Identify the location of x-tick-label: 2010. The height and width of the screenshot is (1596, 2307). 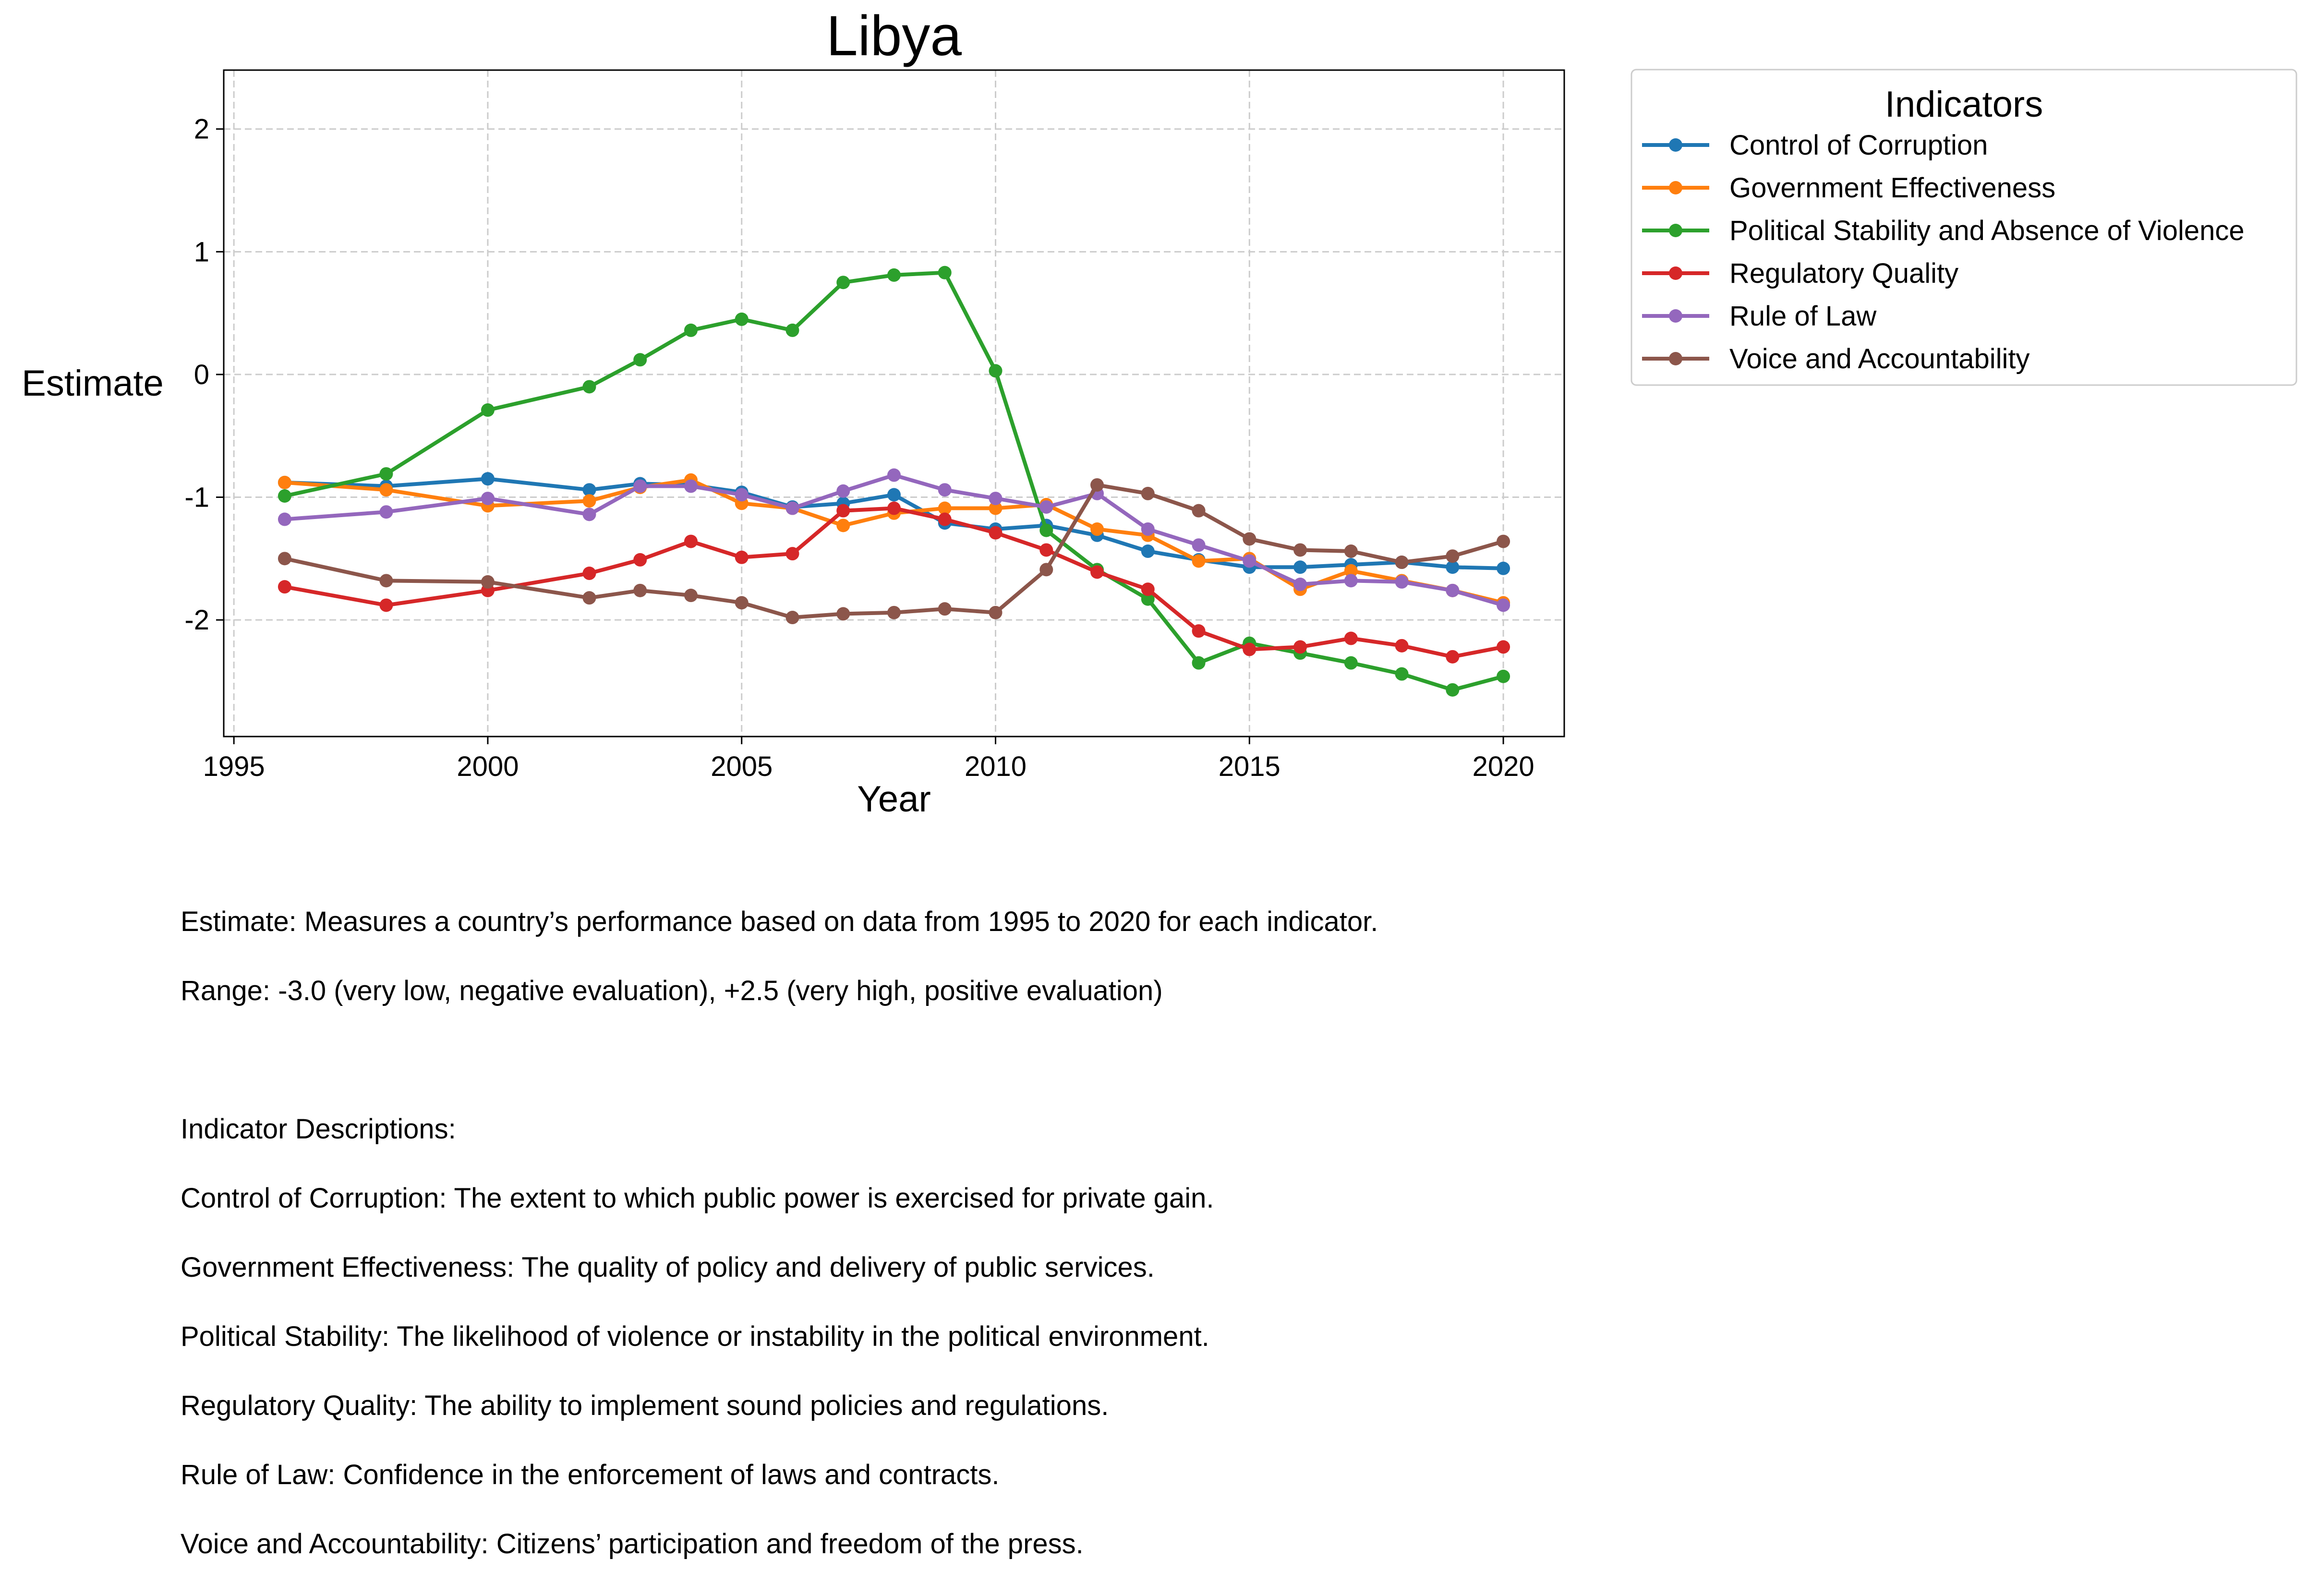
(996, 766).